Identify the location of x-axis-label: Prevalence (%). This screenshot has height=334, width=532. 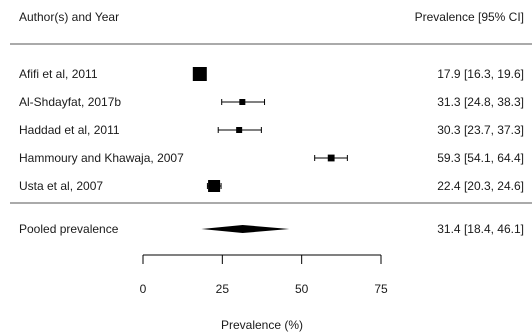
(262, 325).